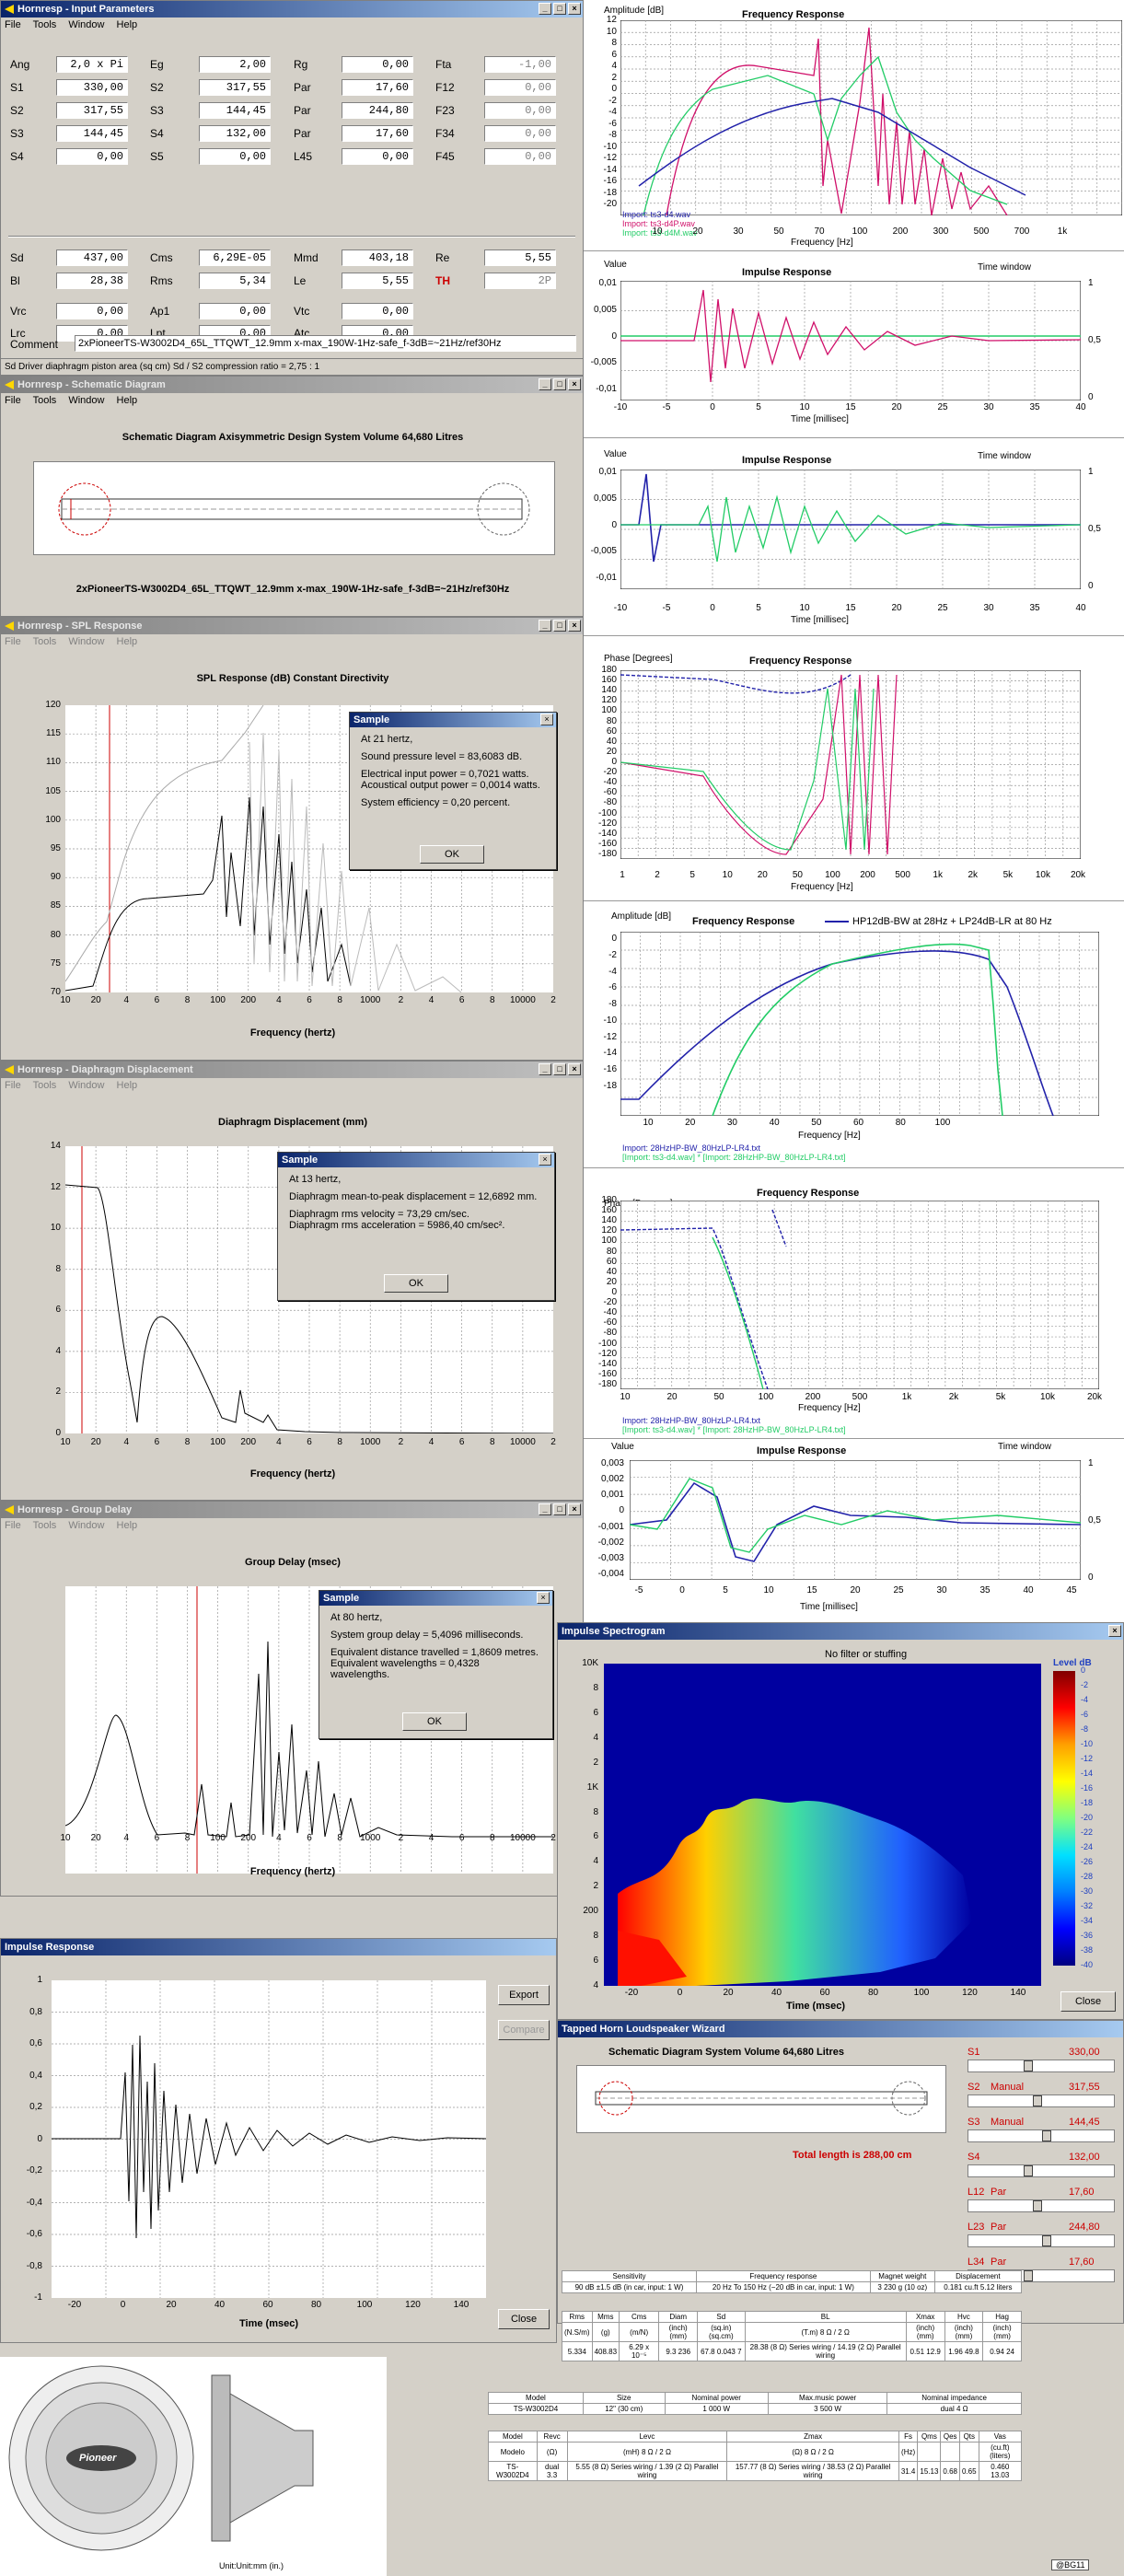  Describe the element at coordinates (377, 311) in the screenshot. I see `param-field-vtc: 0,00` at that location.